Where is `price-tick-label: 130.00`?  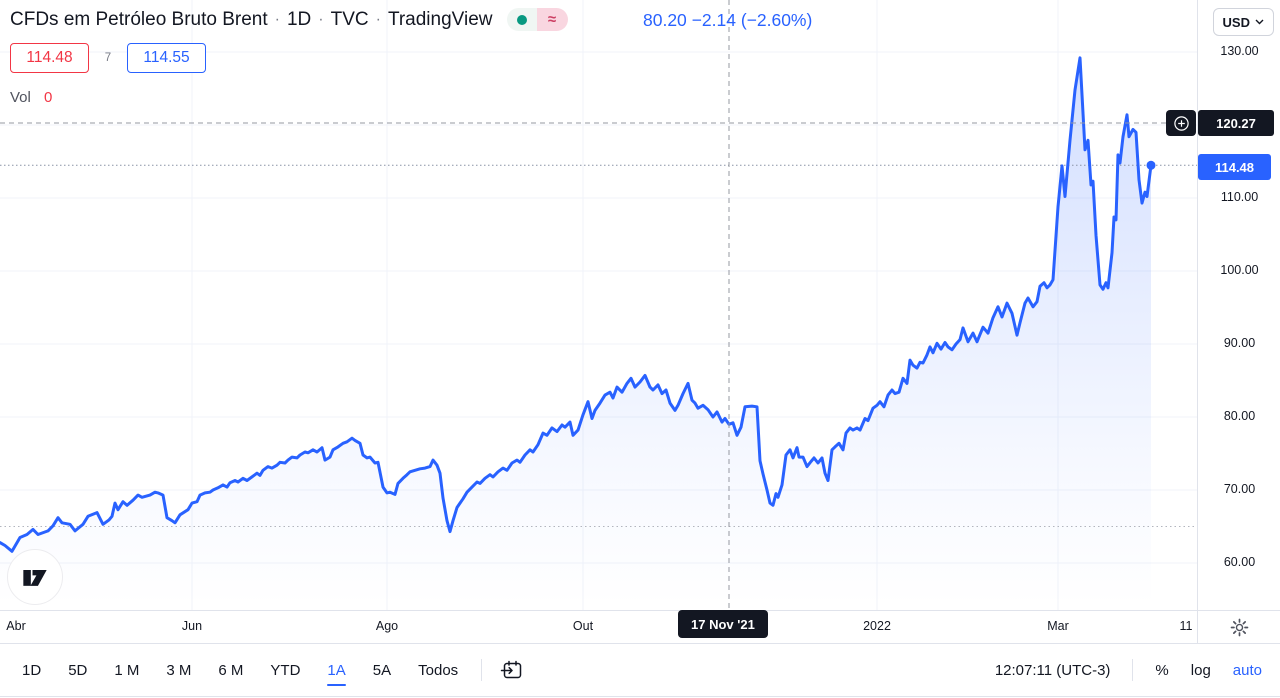
price-tick-label: 130.00 is located at coordinates (1239, 51).